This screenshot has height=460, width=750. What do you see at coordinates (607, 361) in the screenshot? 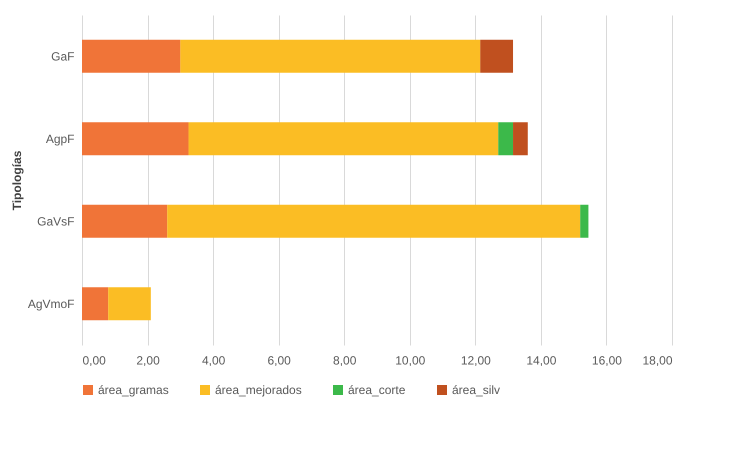
I see `x-tick-label: 16,00` at bounding box center [607, 361].